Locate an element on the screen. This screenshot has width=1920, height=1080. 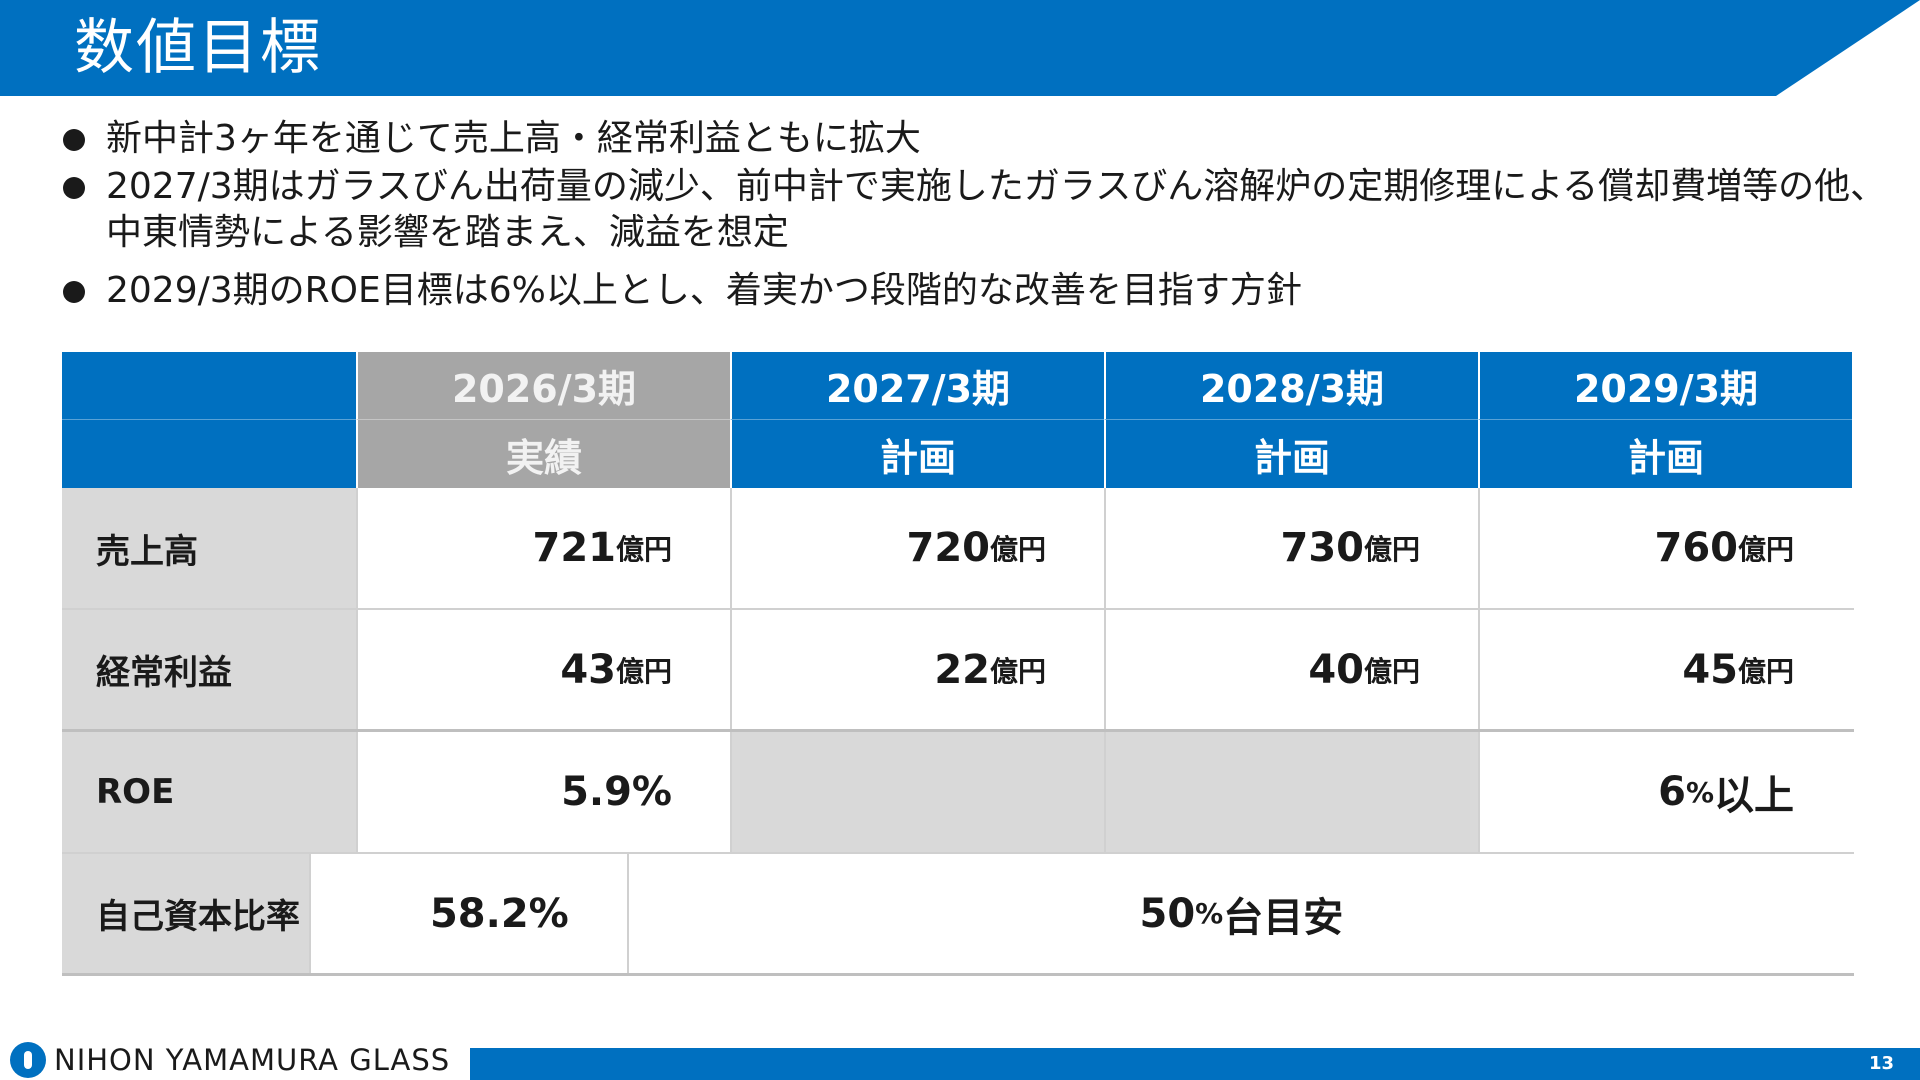
value-number: 720 is located at coordinates (948, 548).